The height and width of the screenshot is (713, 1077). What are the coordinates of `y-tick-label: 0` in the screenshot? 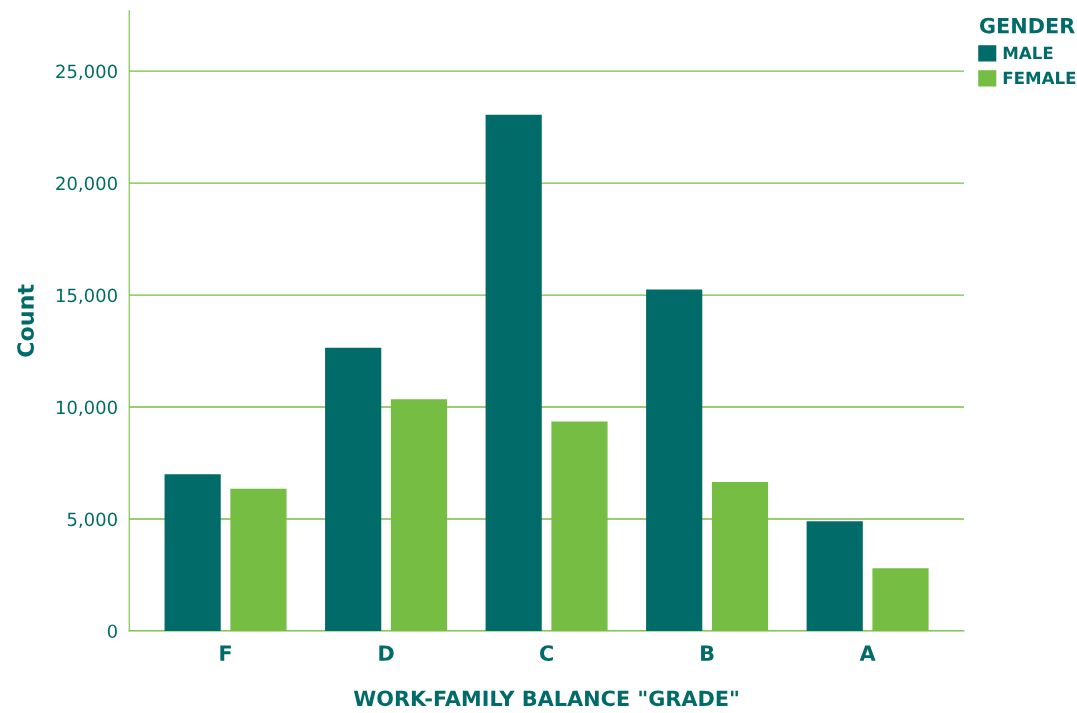 It's located at (112, 631).